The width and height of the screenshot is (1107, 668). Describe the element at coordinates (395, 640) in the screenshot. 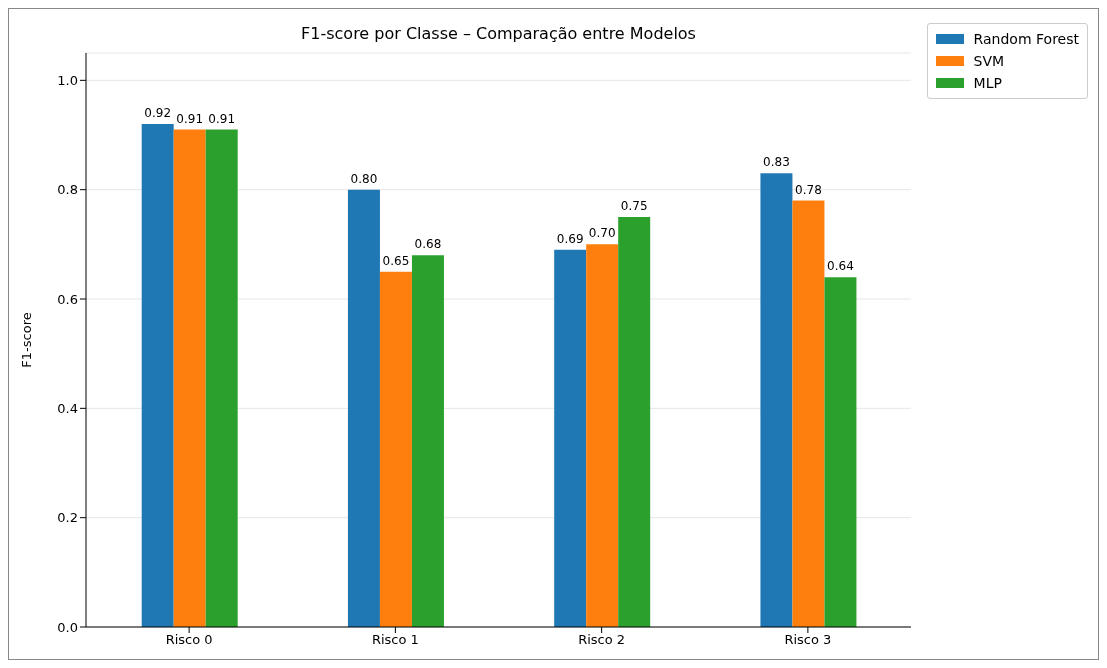

I see `x-tick-label: Risco 1` at that location.